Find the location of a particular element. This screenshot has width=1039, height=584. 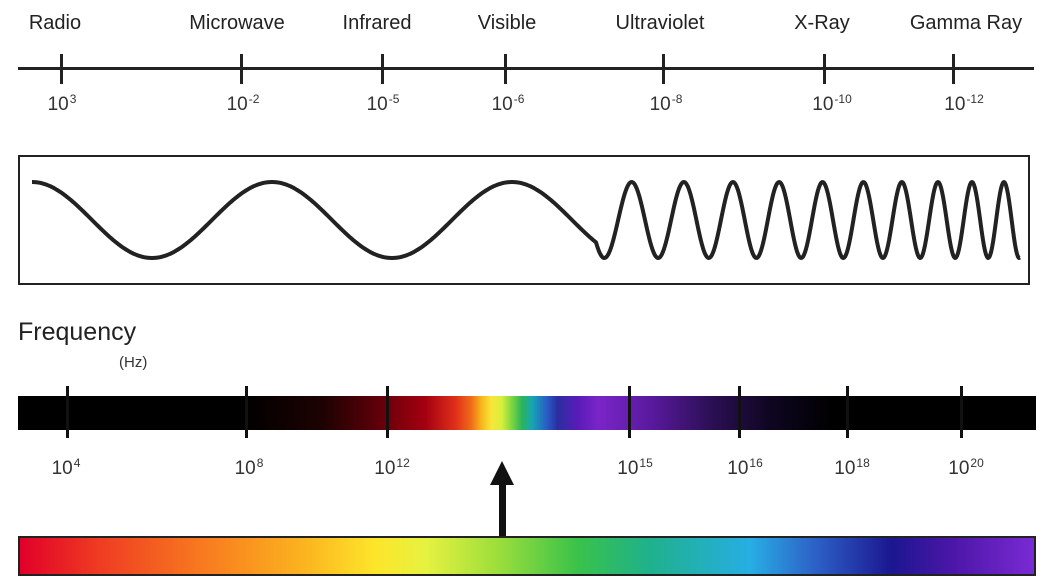

frequency-unit: (Hz) is located at coordinates (133, 362).